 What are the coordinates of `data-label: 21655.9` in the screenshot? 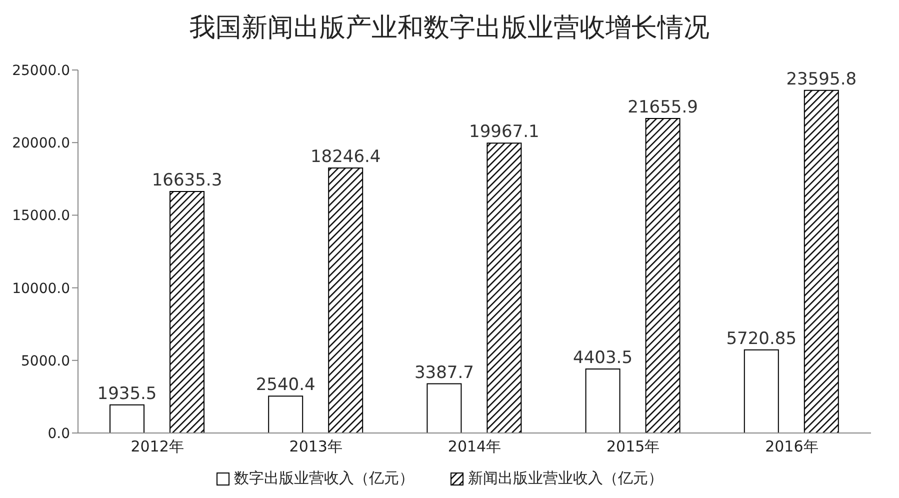 It's located at (663, 108).